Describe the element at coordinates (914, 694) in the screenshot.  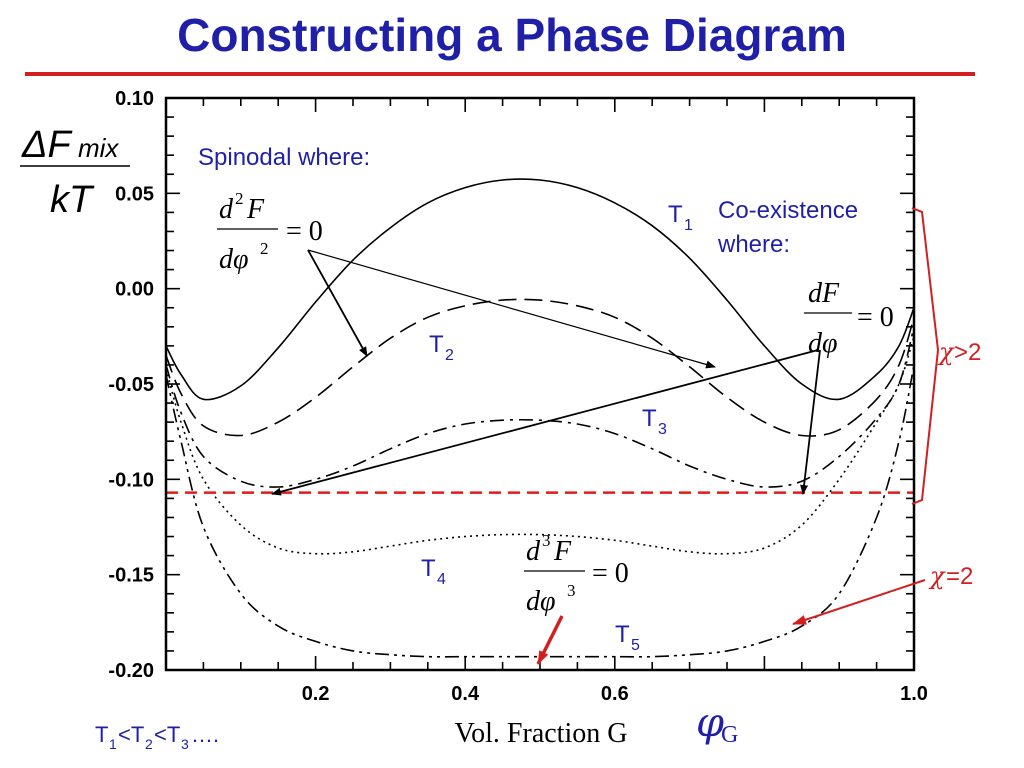
I see `x-tick-label: 1.0` at that location.